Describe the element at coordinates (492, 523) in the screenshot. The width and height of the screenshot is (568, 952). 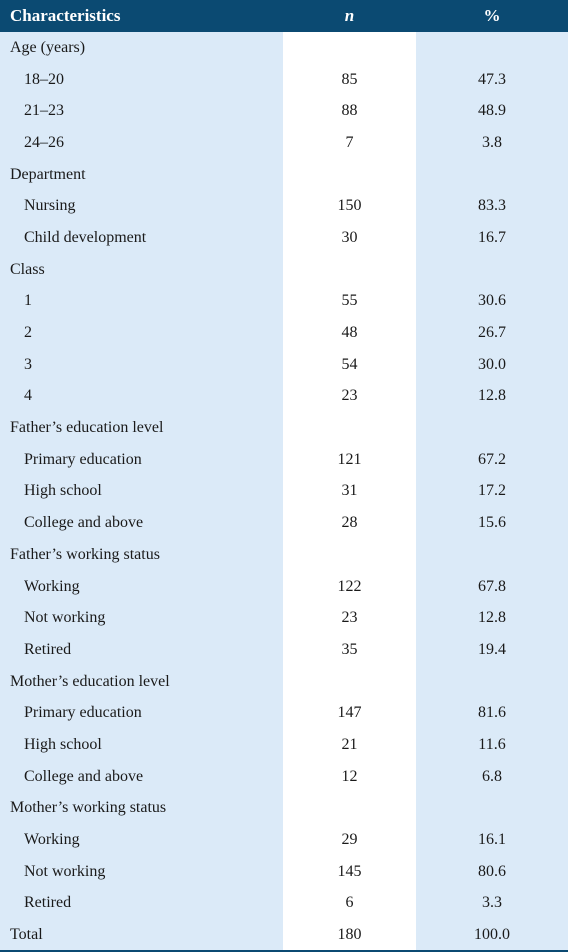
I see `row-percent-value: 15.6` at that location.